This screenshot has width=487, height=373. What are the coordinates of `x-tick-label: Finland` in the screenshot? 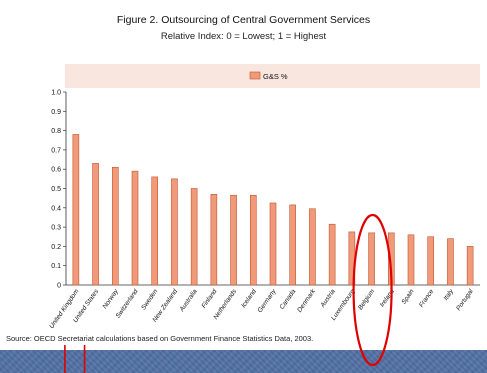 It's located at (210, 299).